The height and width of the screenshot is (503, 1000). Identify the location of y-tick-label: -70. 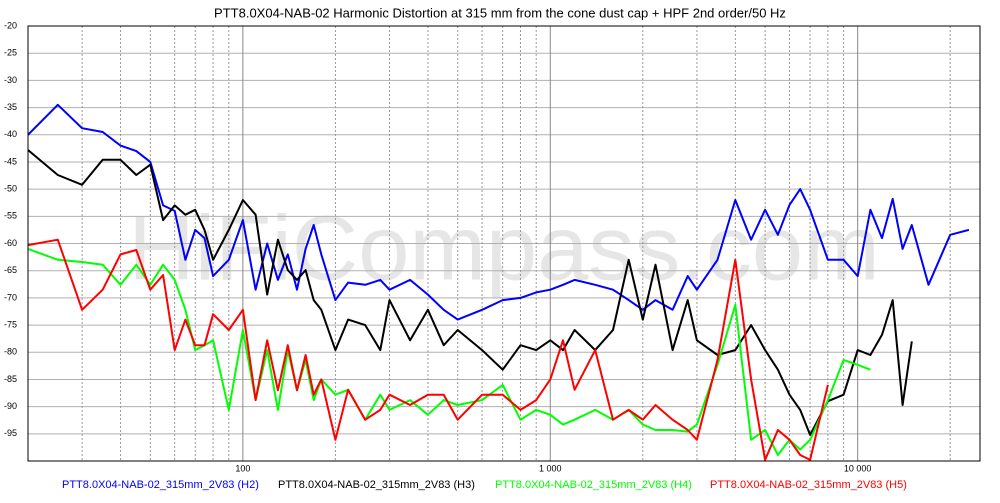
(10, 297).